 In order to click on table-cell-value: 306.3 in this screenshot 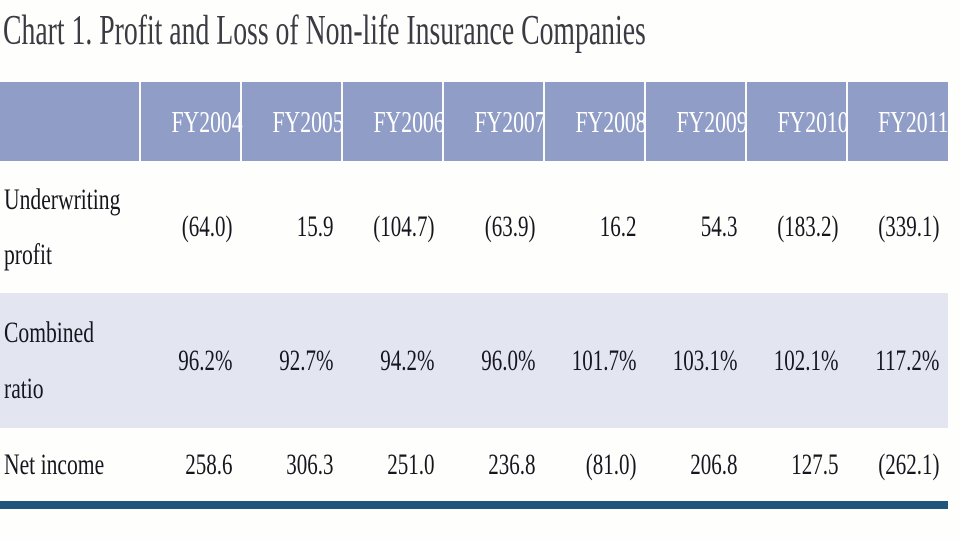, I will do `click(309, 464)`.